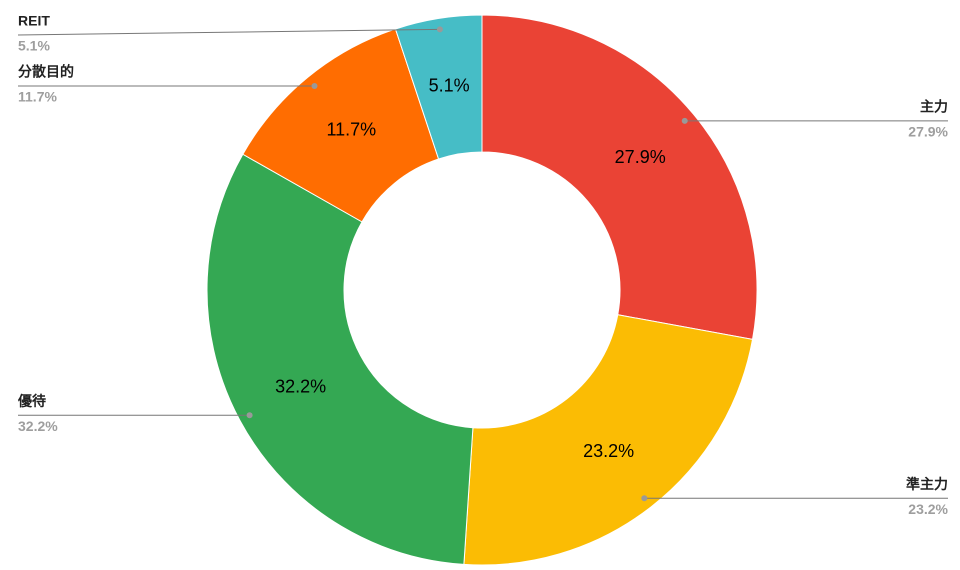  What do you see at coordinates (608, 451) in the screenshot?
I see `slice-label: 23.2%` at bounding box center [608, 451].